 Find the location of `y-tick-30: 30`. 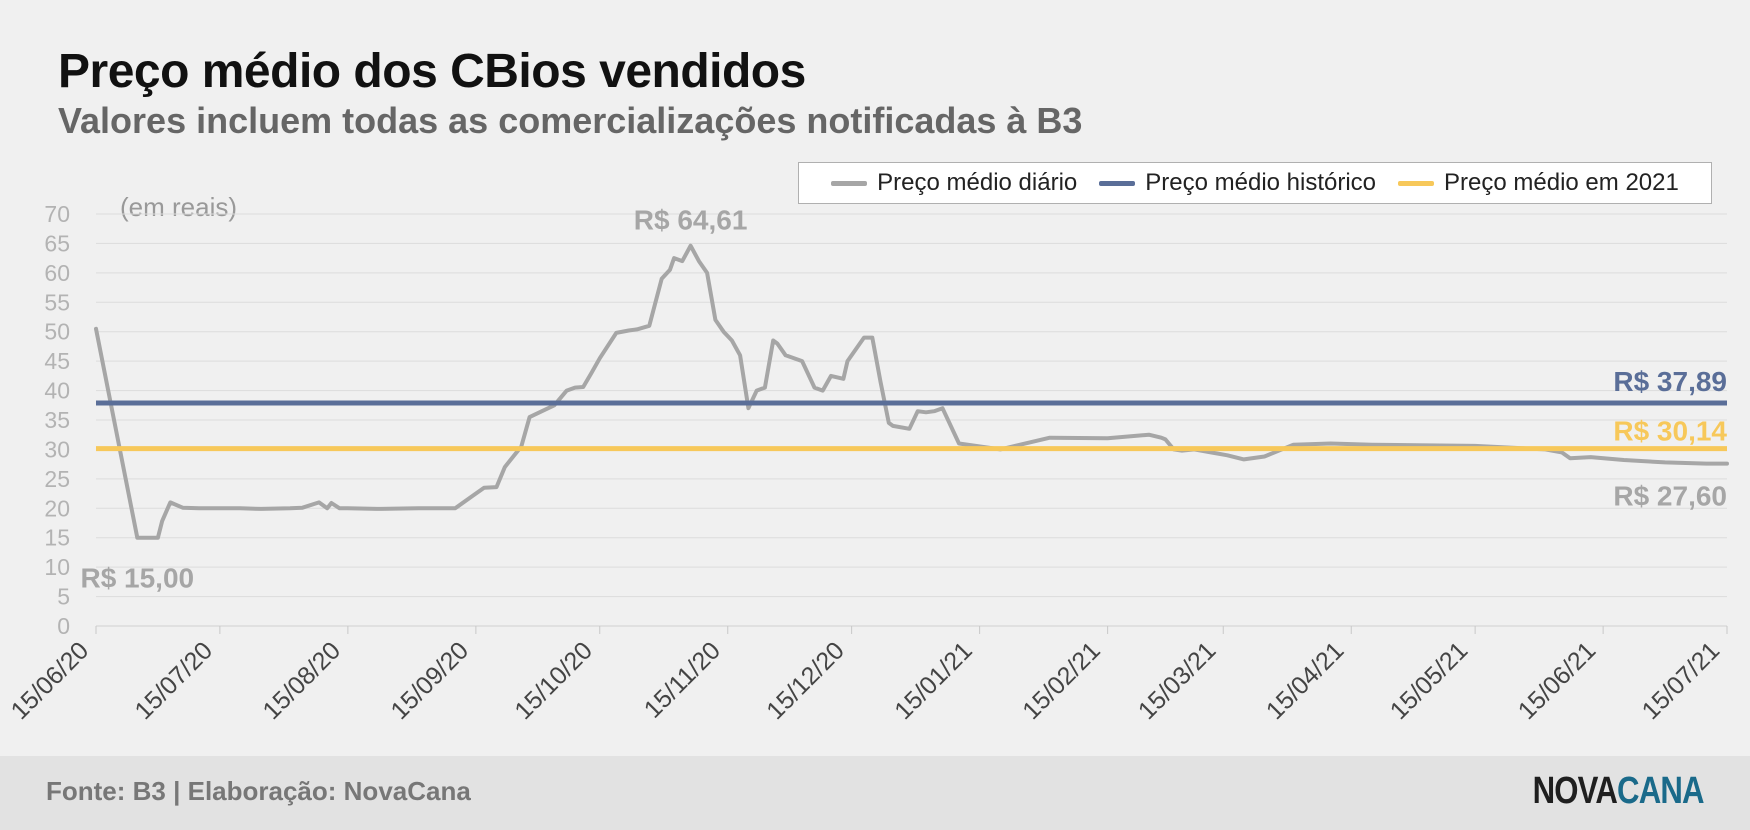

y-tick-30: 30 is located at coordinates (57, 449).